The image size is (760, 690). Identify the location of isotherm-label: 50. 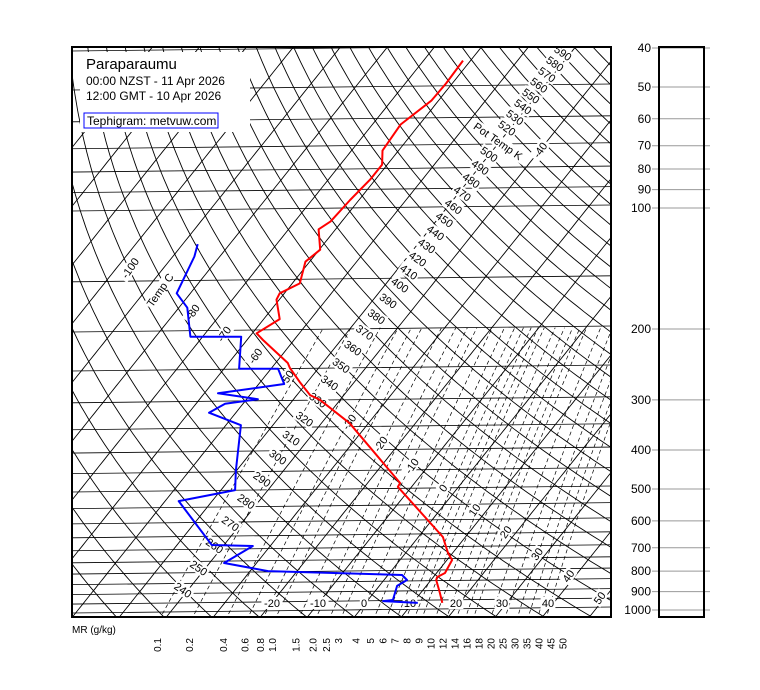
(599, 598).